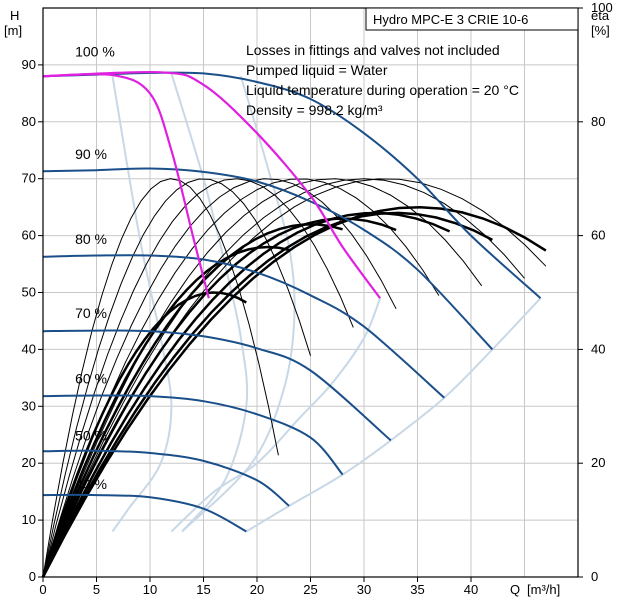 This screenshot has width=624, height=601. I want to click on y-left-tick-label: 20, so click(29, 462).